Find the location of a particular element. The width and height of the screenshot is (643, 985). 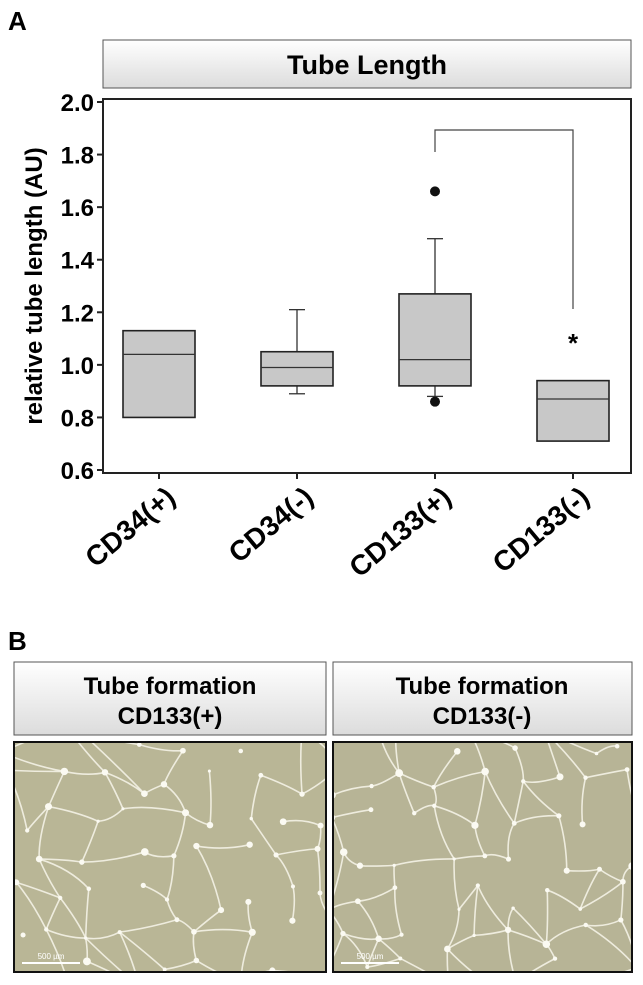

outlier is located at coordinates (435, 402).